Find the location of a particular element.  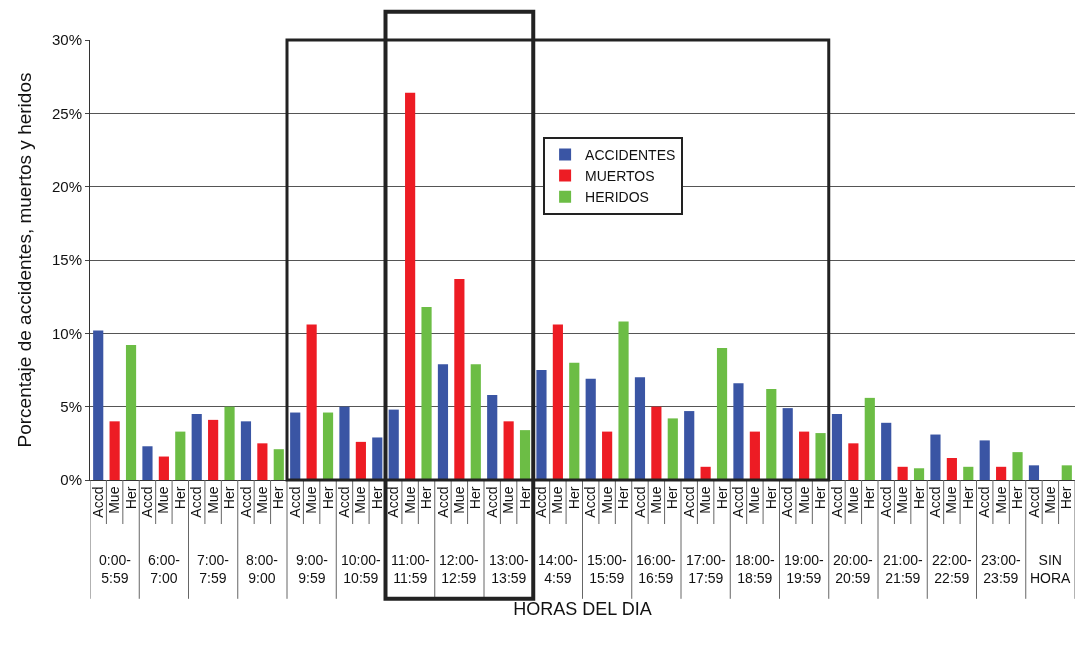

y-tick-label: 10% is located at coordinates (66, 333).